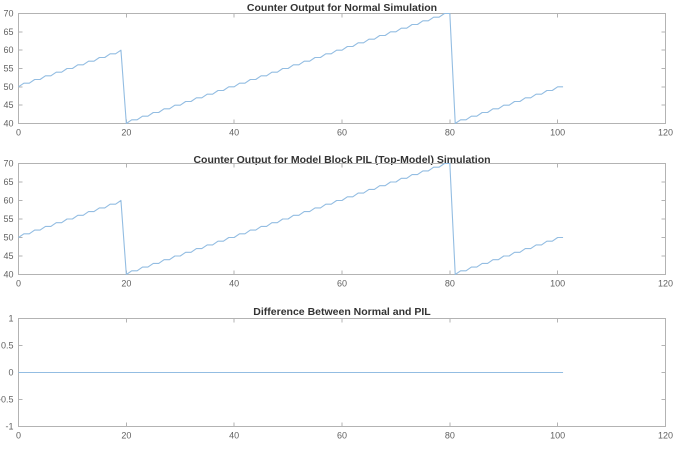  I want to click on y-tick-label: 0, so click(10, 373).